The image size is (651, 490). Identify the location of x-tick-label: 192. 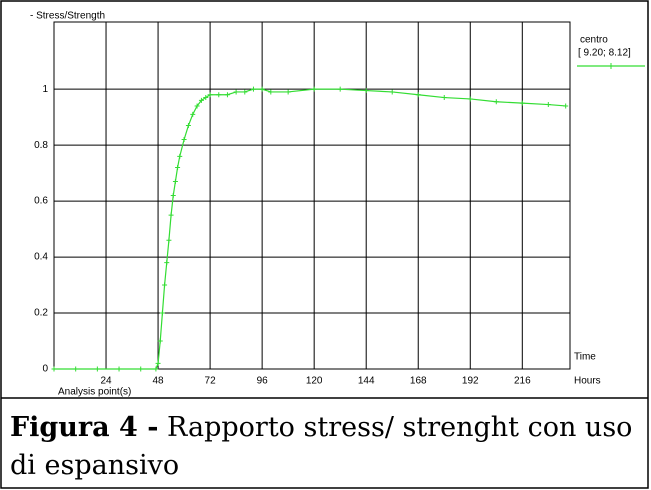
(470, 381).